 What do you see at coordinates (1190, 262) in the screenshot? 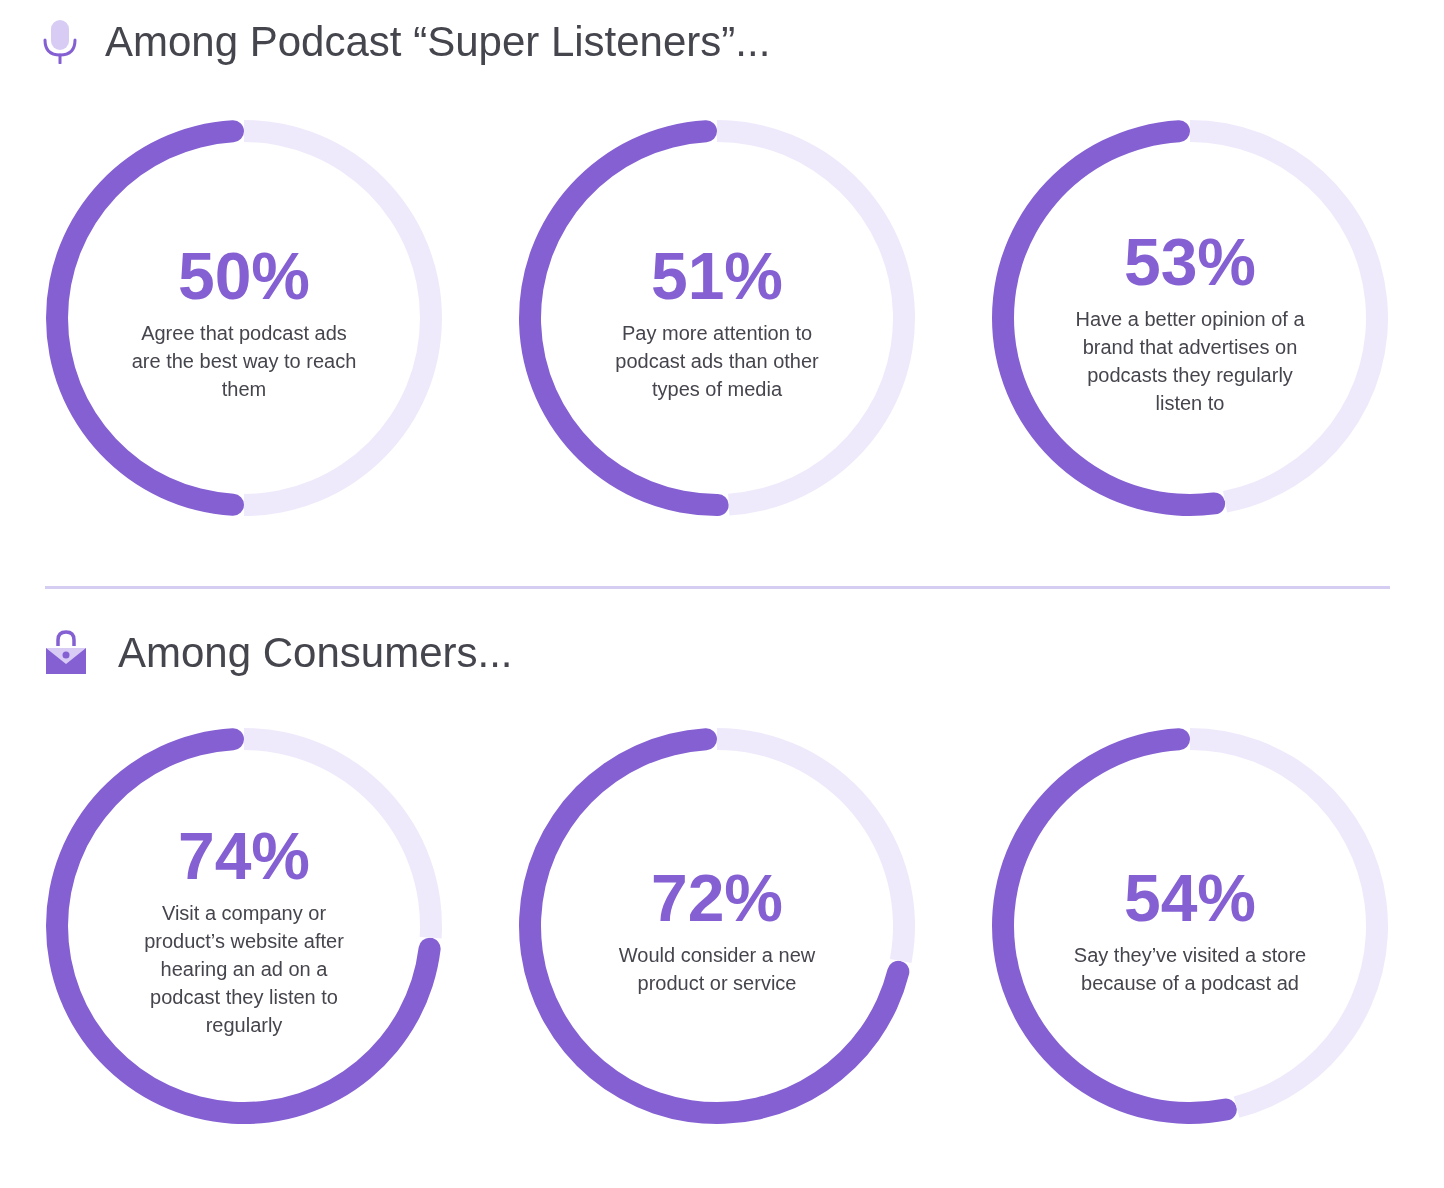
I see `data-label: 53%` at bounding box center [1190, 262].